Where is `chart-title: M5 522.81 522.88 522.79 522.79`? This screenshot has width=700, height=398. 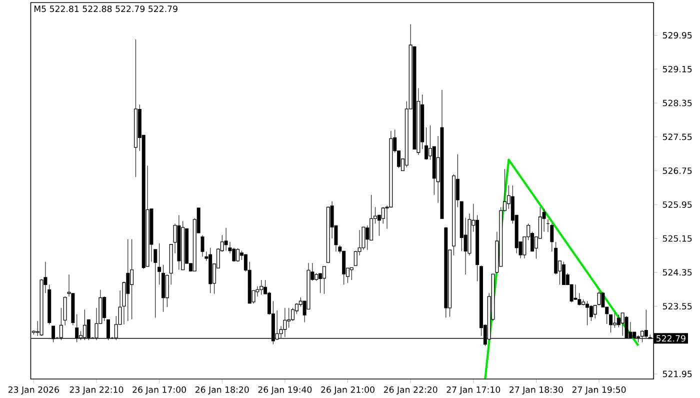
chart-title: M5 522.81 522.88 522.79 522.79 is located at coordinates (106, 9).